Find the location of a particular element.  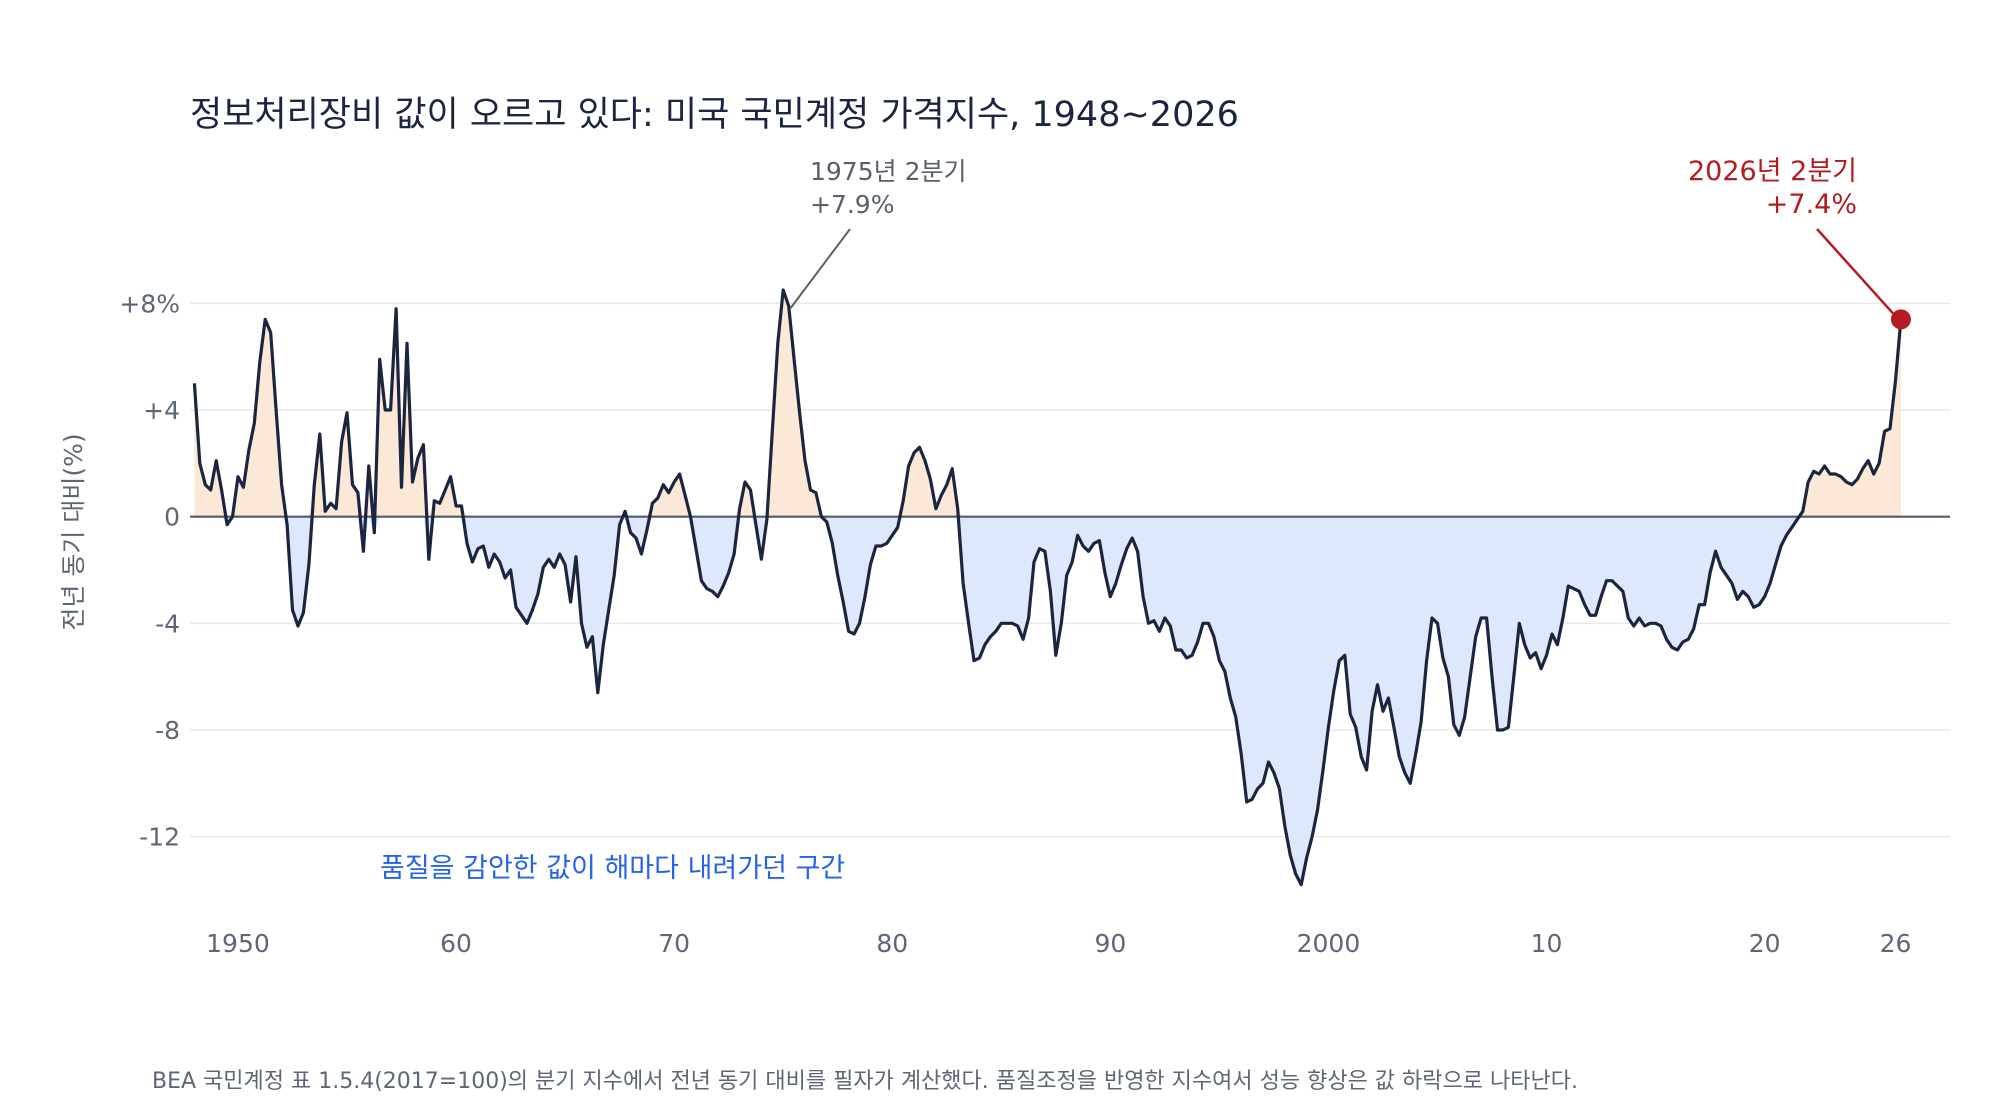

annotation-negative-zone: 품질을 감안한 값이 해마다 내려가던 구간 is located at coordinates (612, 868).